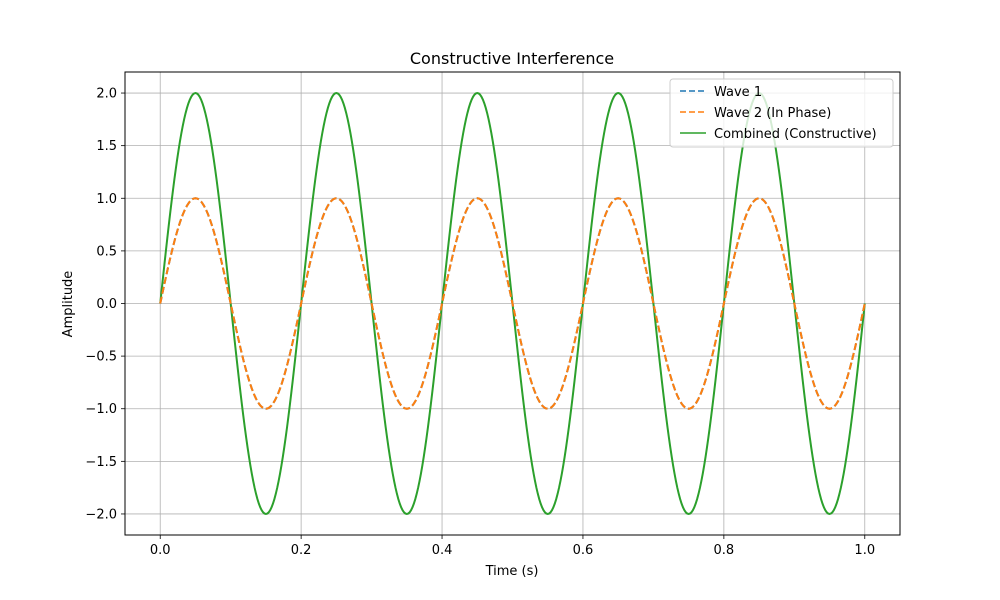  Describe the element at coordinates (106, 146) in the screenshot. I see `y-tick-label: 1.5` at that location.